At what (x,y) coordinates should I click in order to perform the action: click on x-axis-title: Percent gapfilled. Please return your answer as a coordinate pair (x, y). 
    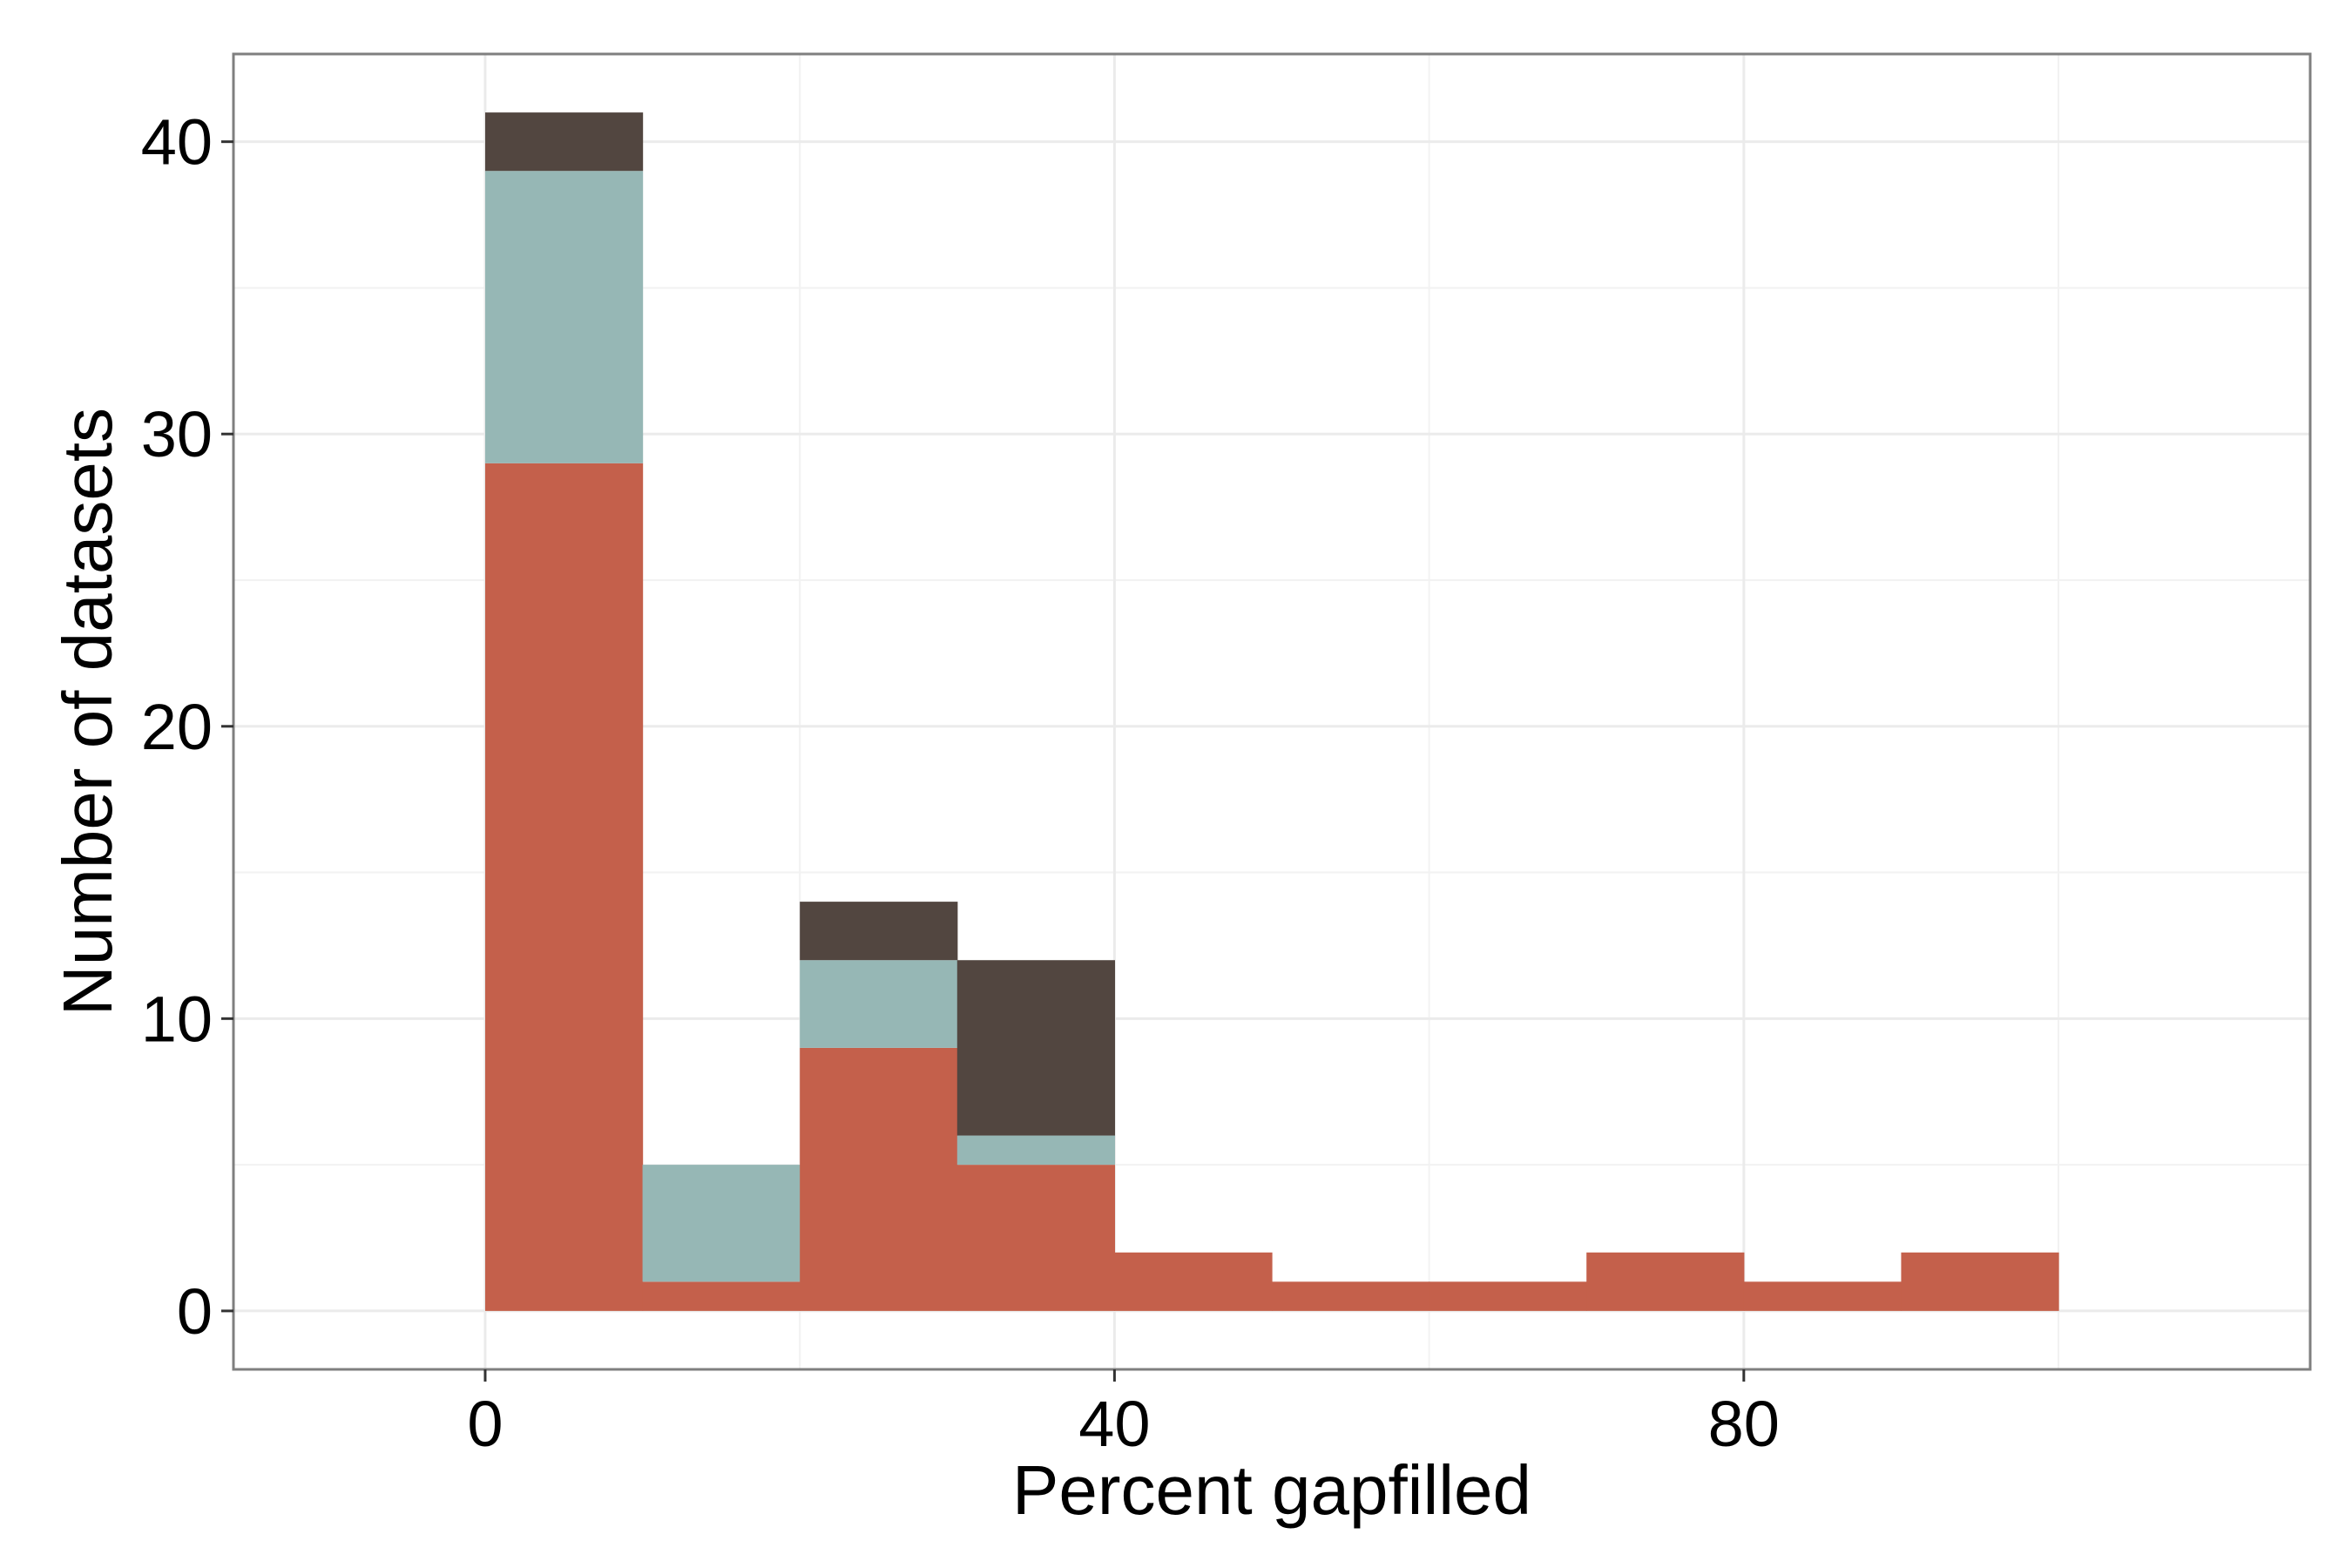
    Looking at the image, I should click on (1271, 1490).